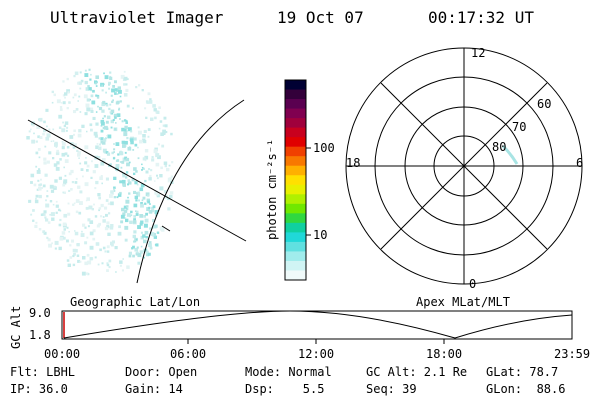  What do you see at coordinates (519, 127) in the screenshot?
I see `mlat-label-70: 70` at bounding box center [519, 127].